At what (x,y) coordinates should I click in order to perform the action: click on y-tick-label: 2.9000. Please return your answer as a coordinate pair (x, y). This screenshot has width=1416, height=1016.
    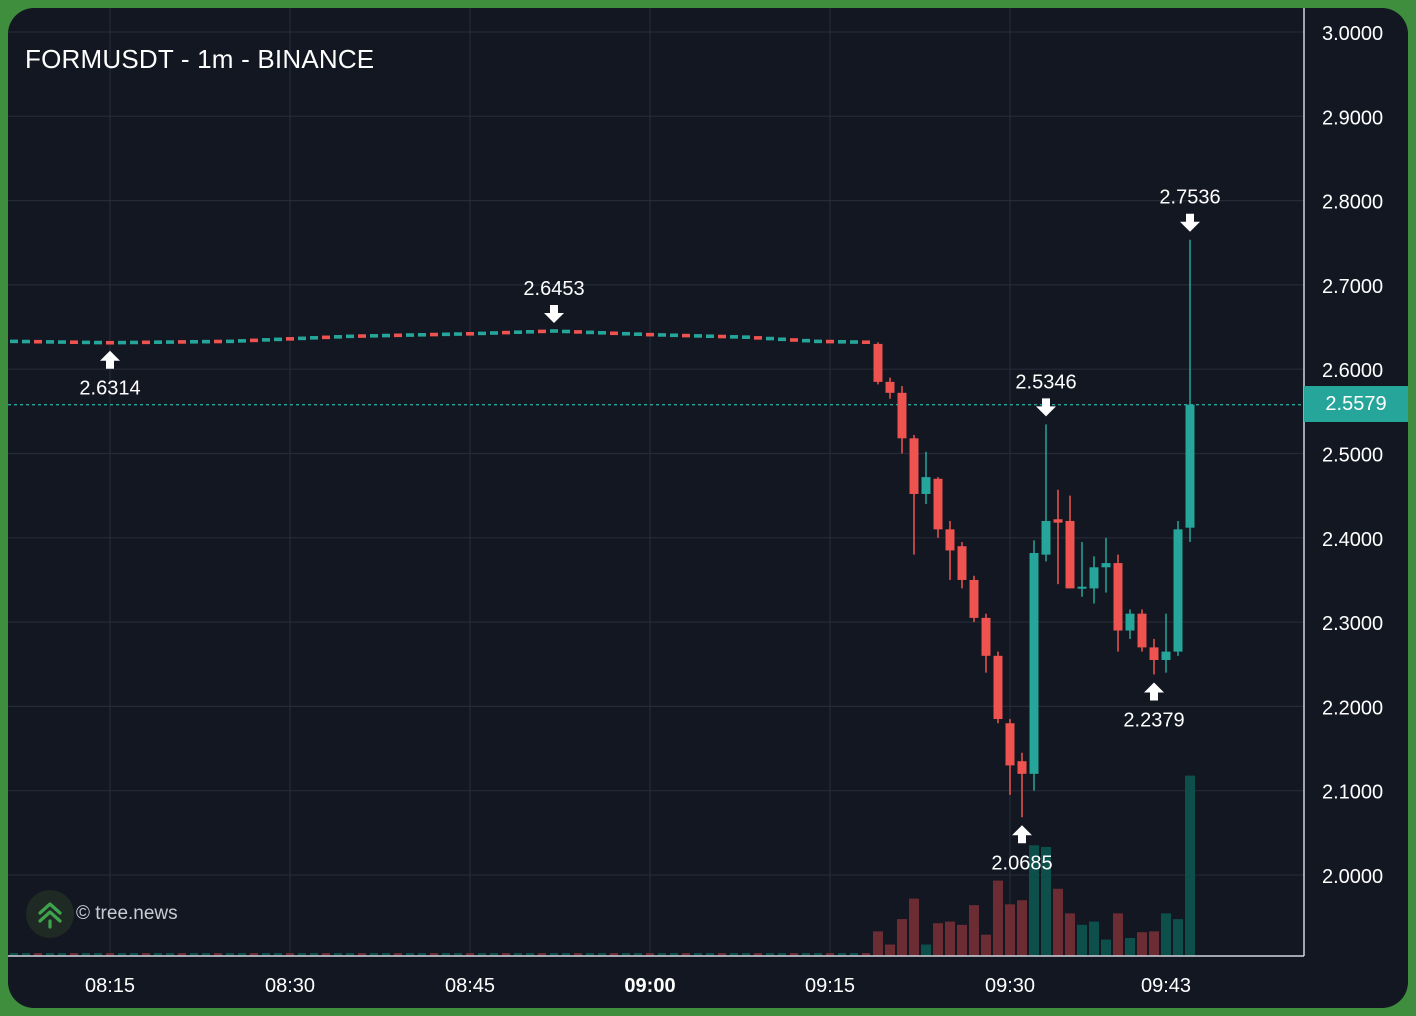
    Looking at the image, I should click on (1352, 118).